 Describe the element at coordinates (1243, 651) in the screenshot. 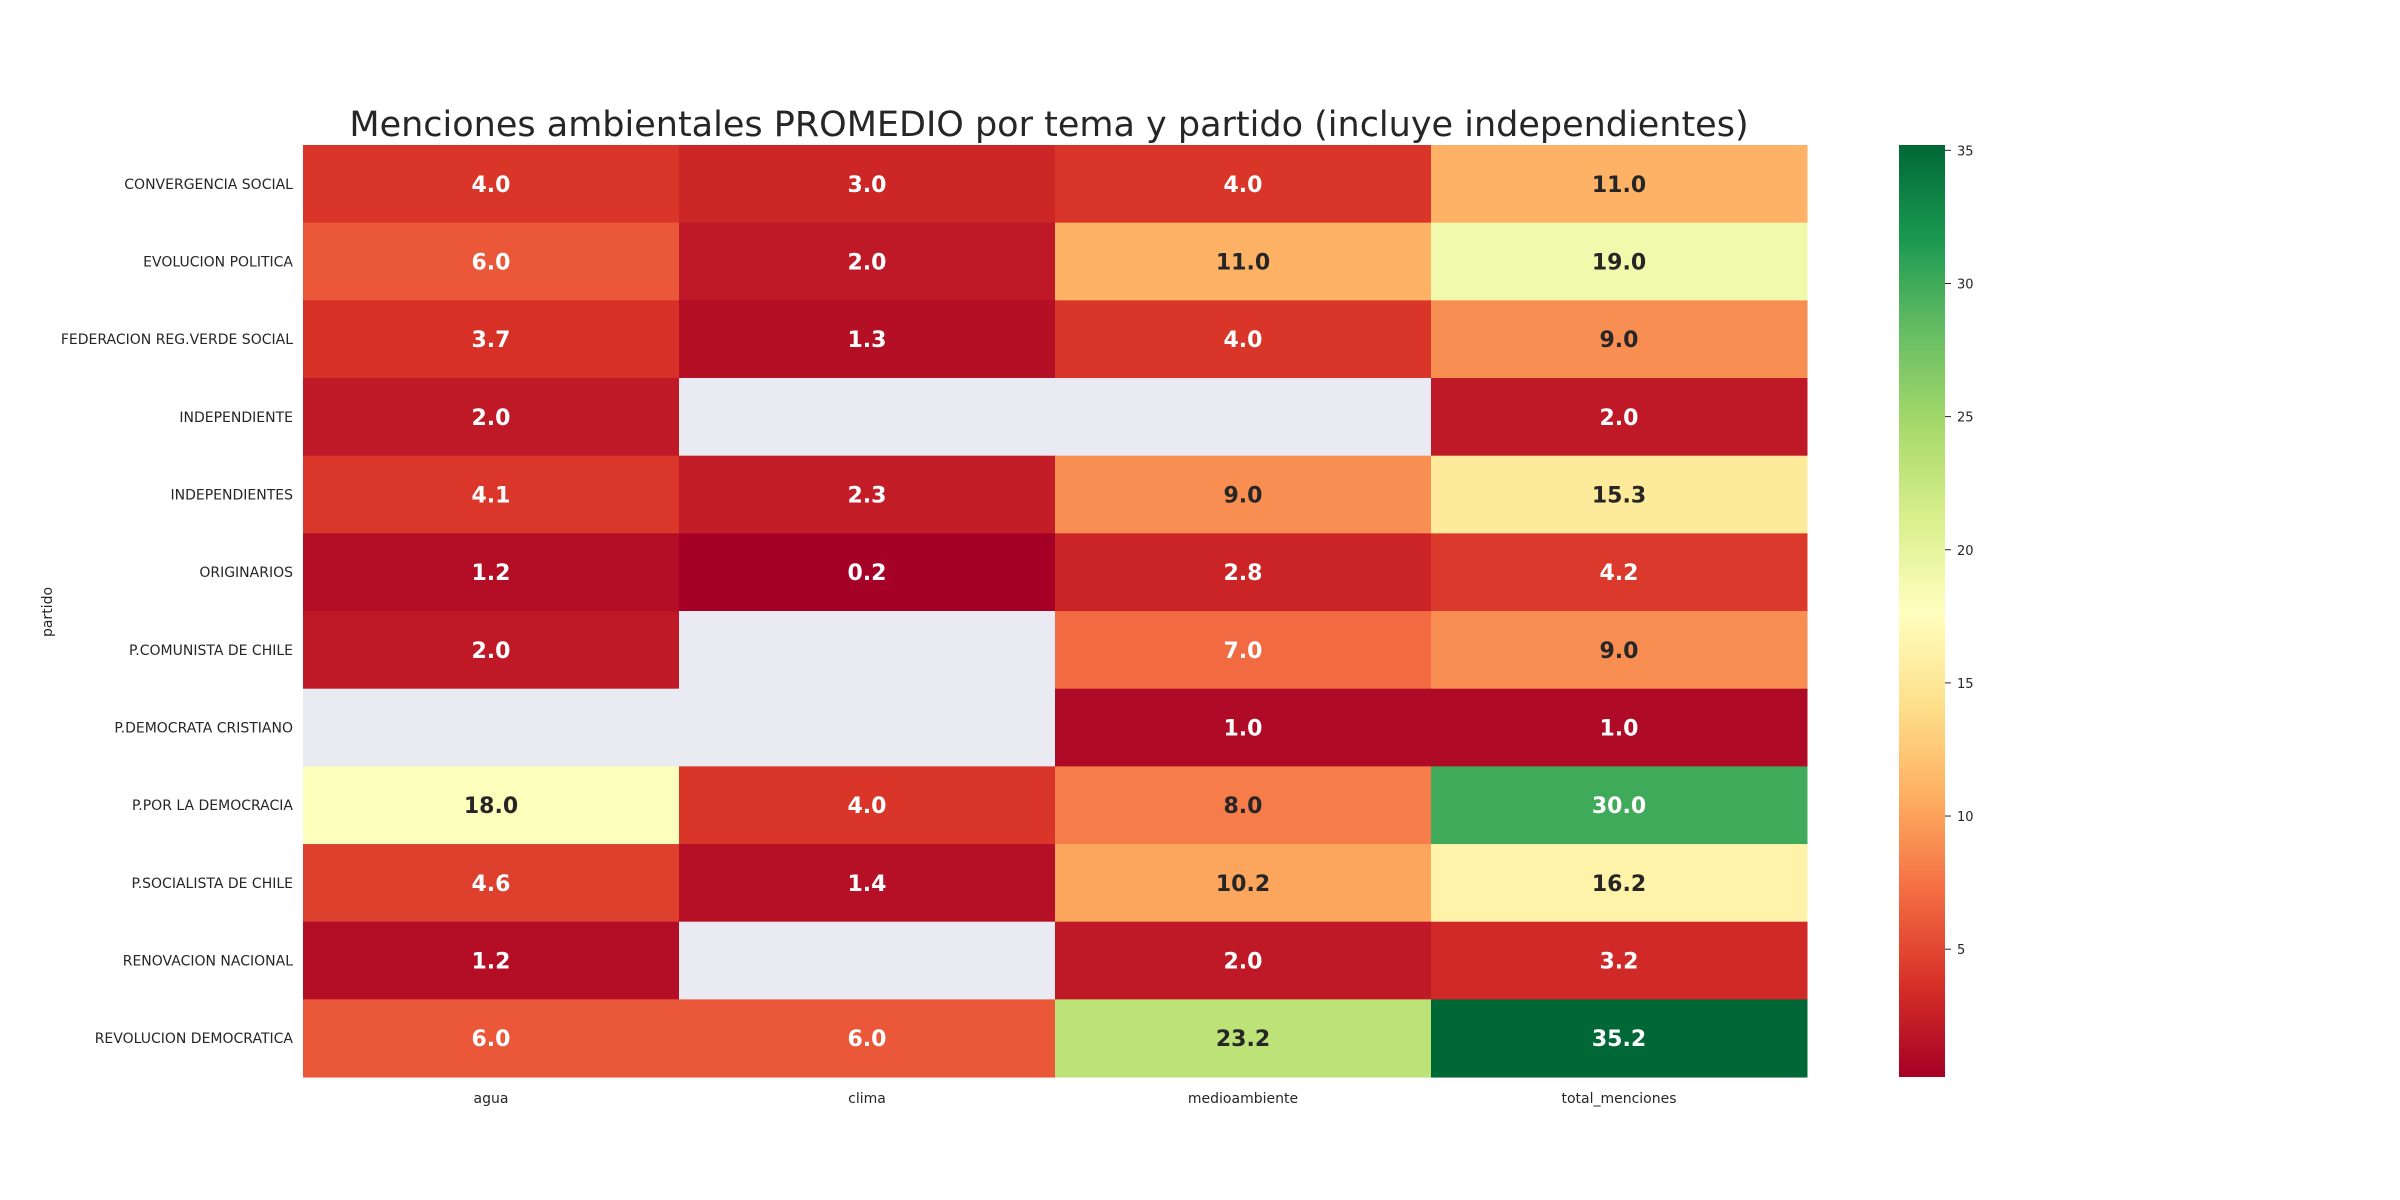

I see `cell-value-label: 7.0` at that location.